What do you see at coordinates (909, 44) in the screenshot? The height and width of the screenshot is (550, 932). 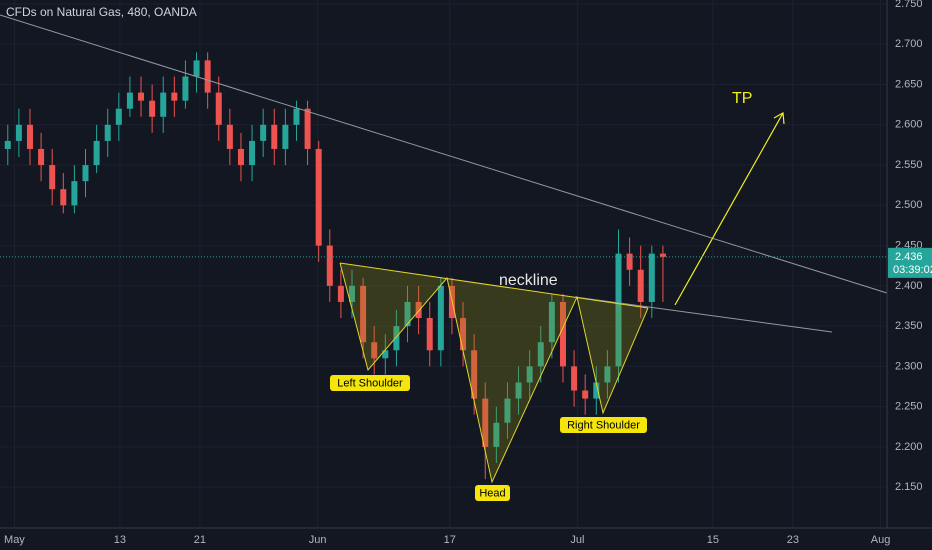 I see `y-tick-label: 2.700` at bounding box center [909, 44].